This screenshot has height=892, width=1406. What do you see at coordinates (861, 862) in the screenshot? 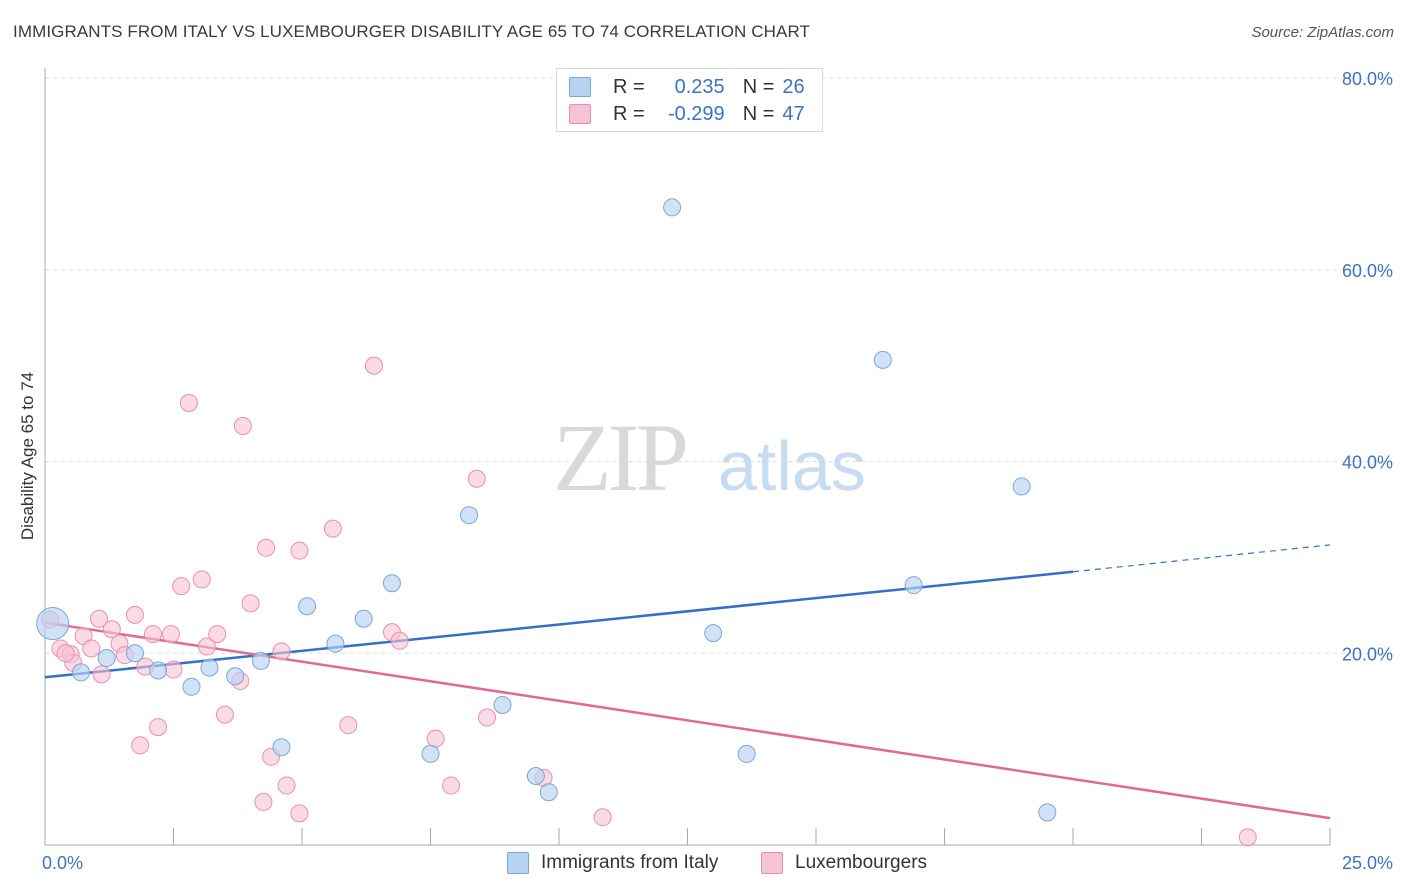
I see `series-label-luxembourgers: Luxembourgers` at bounding box center [861, 862].